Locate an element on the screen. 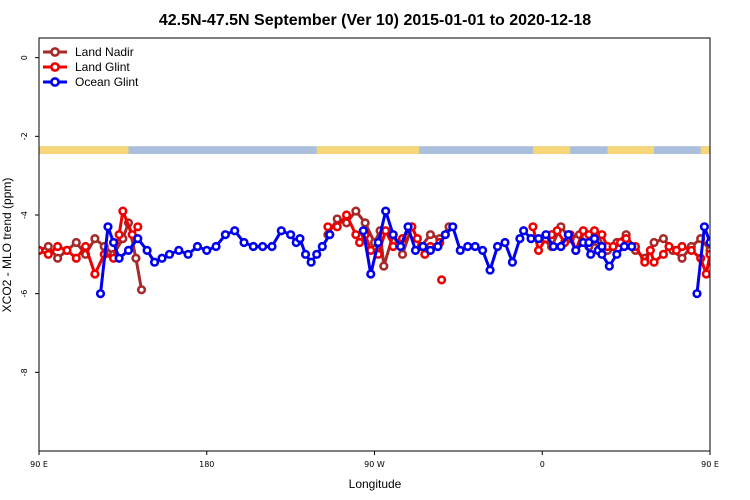 The height and width of the screenshot is (500, 750). x-axis: 90 E 180 90 W 0 90 E is located at coordinates (374, 460).